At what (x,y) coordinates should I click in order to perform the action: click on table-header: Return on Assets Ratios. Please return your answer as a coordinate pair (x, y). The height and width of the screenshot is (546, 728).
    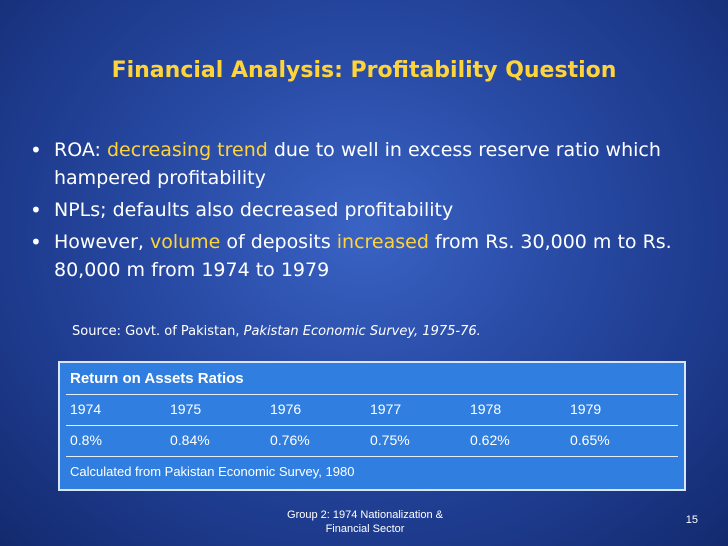
    Looking at the image, I should click on (157, 378).